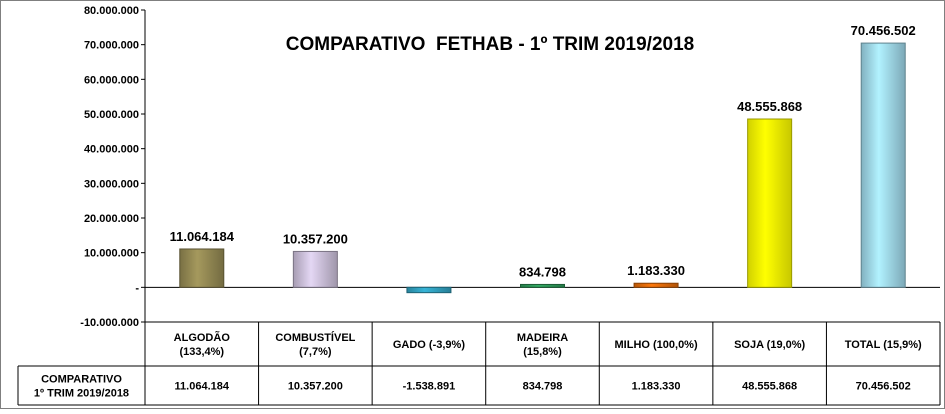  What do you see at coordinates (202, 387) in the screenshot?
I see `table-value-cell: 11.064.184` at bounding box center [202, 387].